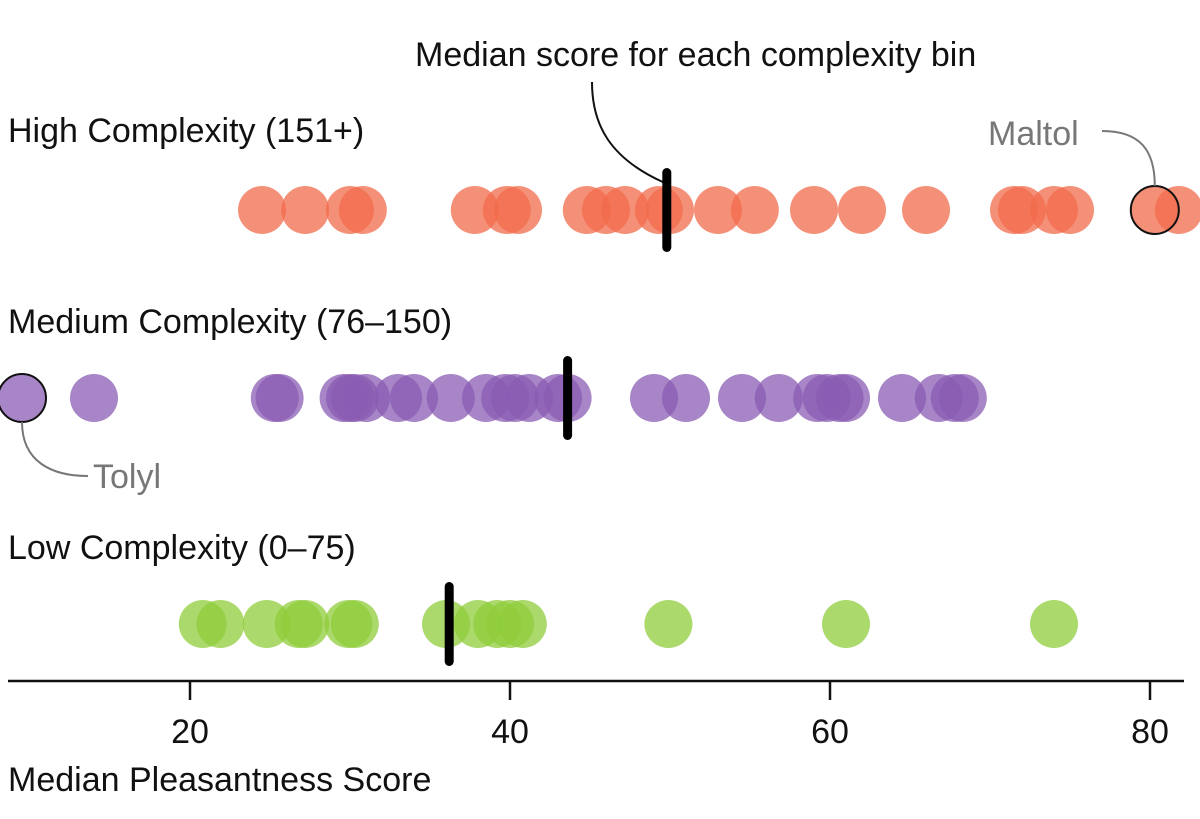 The image size is (1200, 819). What do you see at coordinates (628, 624) in the screenshot?
I see `row-low-dots` at bounding box center [628, 624].